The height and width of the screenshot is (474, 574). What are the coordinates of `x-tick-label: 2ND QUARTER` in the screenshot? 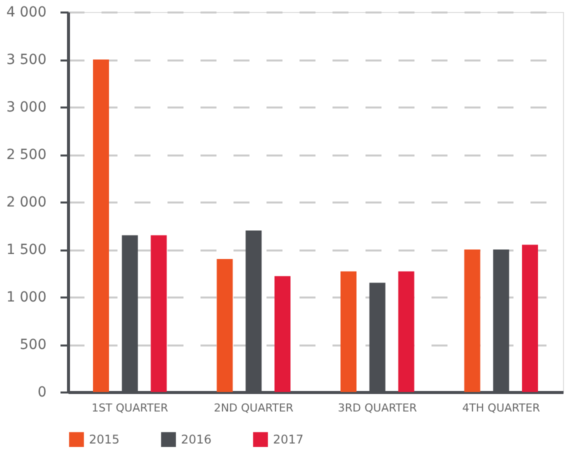 It's located at (254, 408).